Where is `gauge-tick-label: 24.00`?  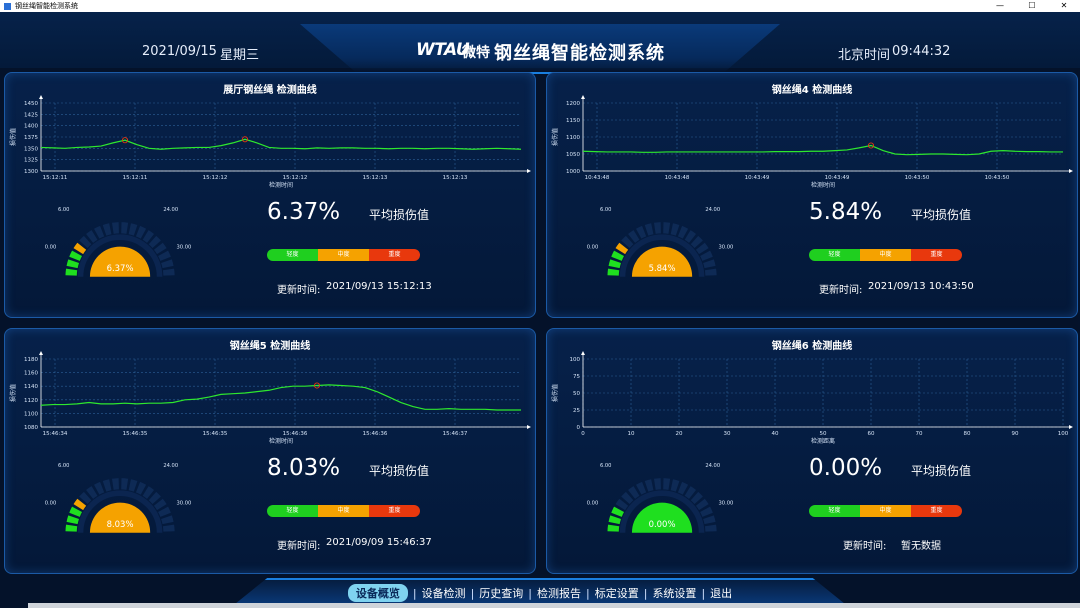
gauge-tick-label: 24.00 is located at coordinates (170, 466).